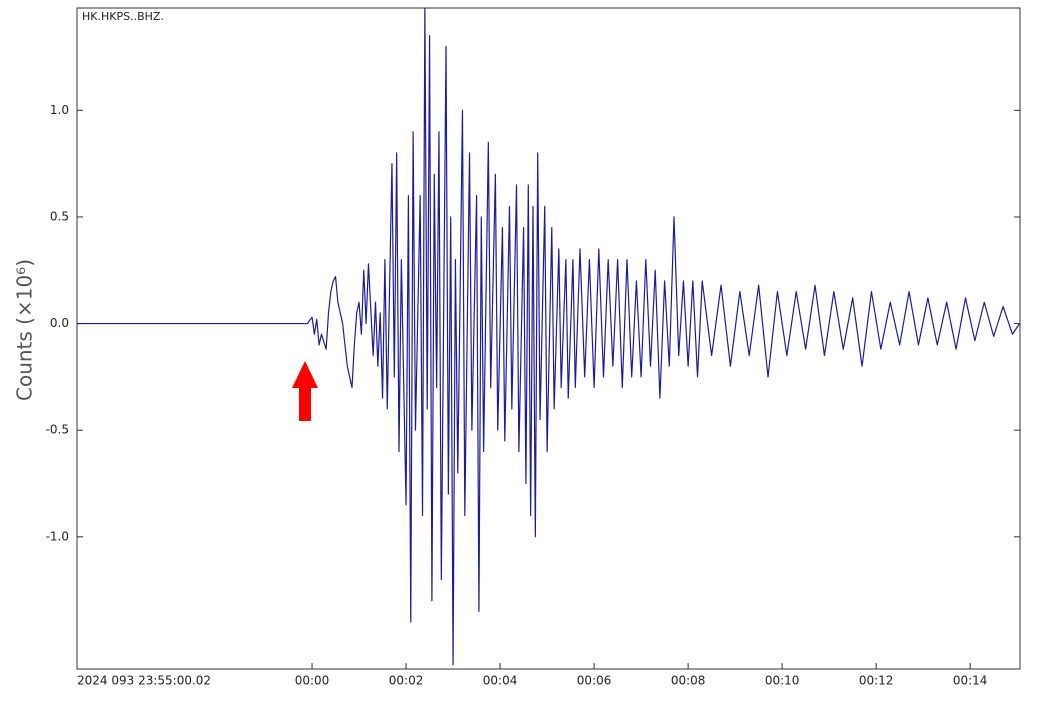 The height and width of the screenshot is (701, 1039). I want to click on x-tick-label: 00:12, so click(876, 681).